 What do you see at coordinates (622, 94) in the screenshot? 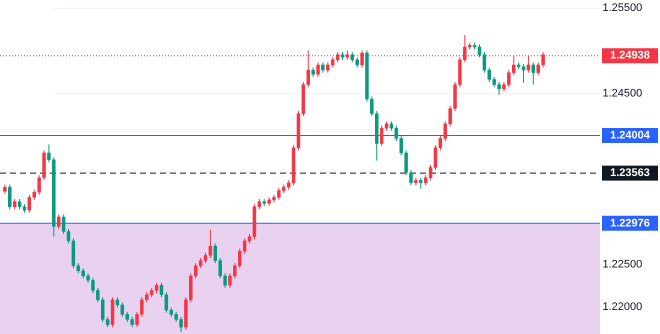
I see `y-tick-label: 1.24500` at bounding box center [622, 94].